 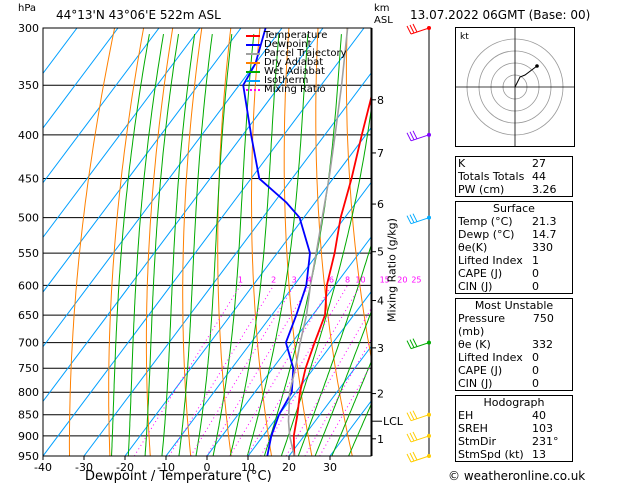 I want to click on km-tick-label: 3, so click(x=380, y=348).